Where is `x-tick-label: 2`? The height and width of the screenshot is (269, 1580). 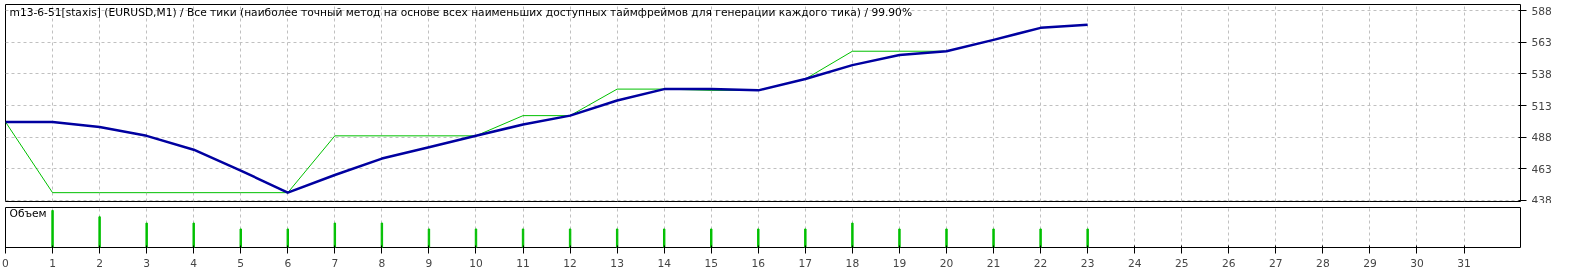
x-tick-label: 2 is located at coordinates (99, 262).